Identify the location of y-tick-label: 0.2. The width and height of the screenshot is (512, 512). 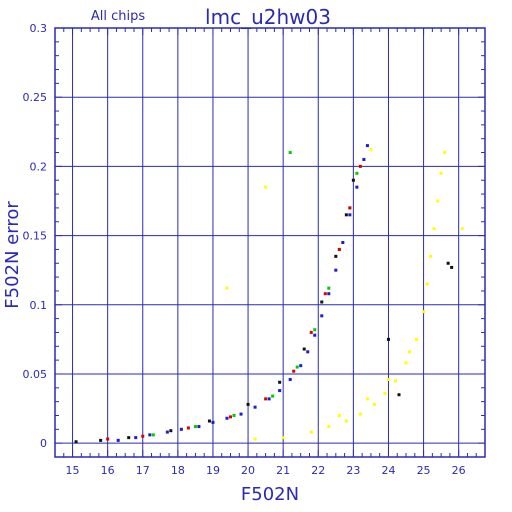
(39, 166).